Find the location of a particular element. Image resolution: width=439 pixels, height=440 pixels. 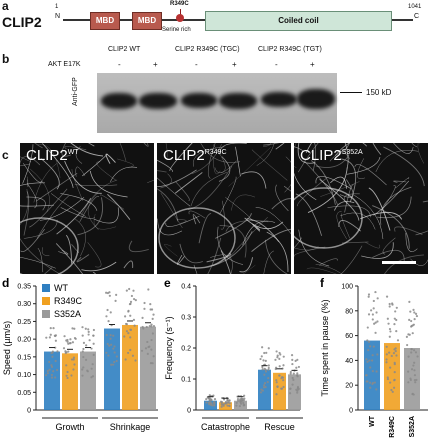

akt-sign-3: - is located at coordinates (196, 64).